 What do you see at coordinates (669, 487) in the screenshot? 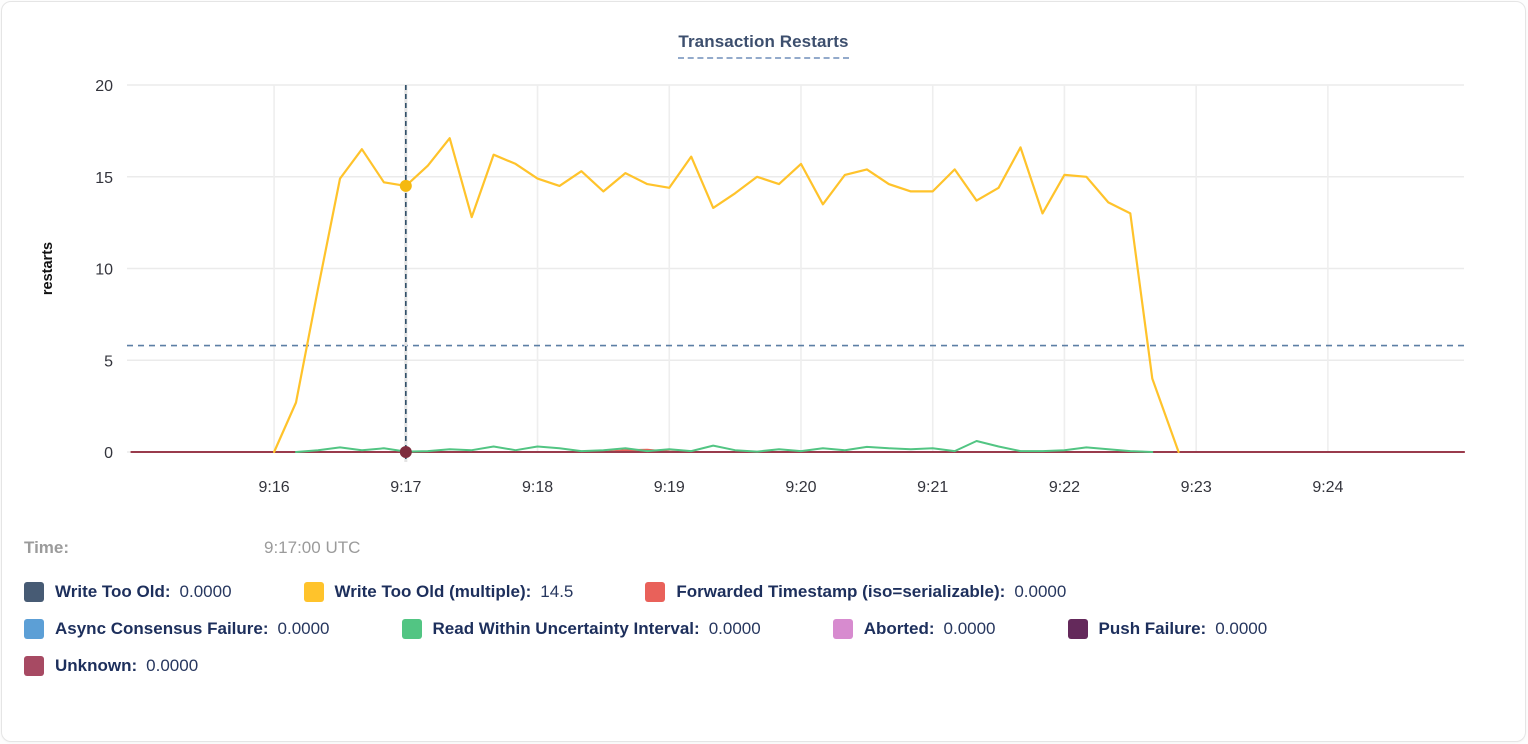
I see `x-tick-label: 9:19` at bounding box center [669, 487].